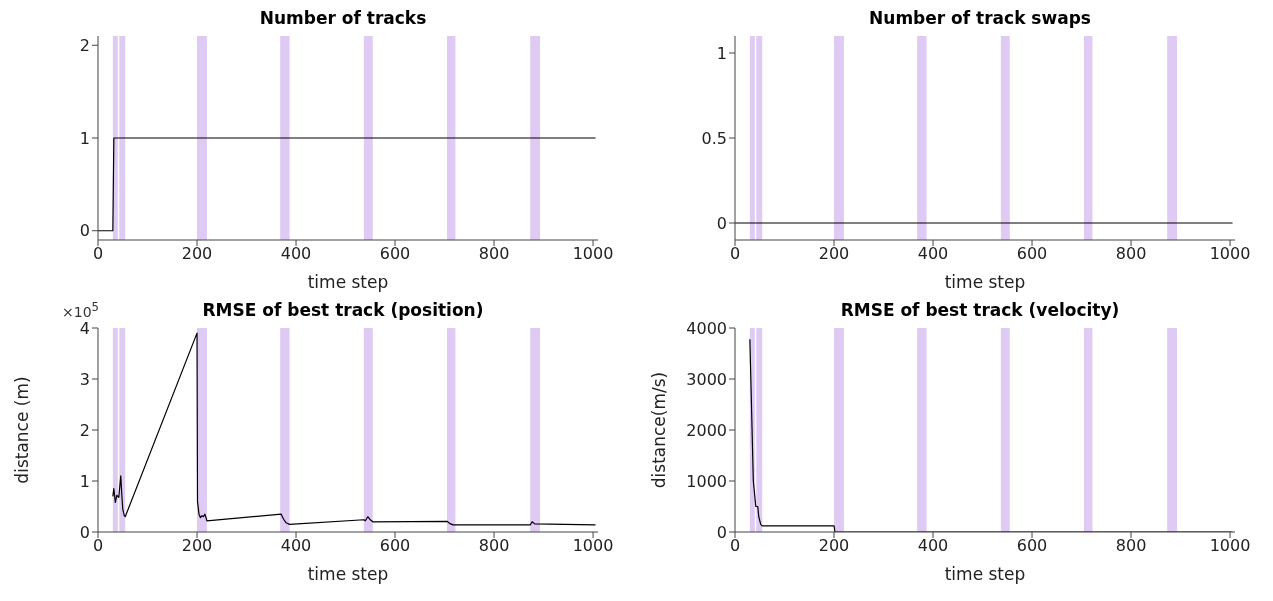 Image resolution: width=1273 pixels, height=601 pixels. What do you see at coordinates (714, 138) in the screenshot?
I see `y-tick-label: 0.5` at bounding box center [714, 138].